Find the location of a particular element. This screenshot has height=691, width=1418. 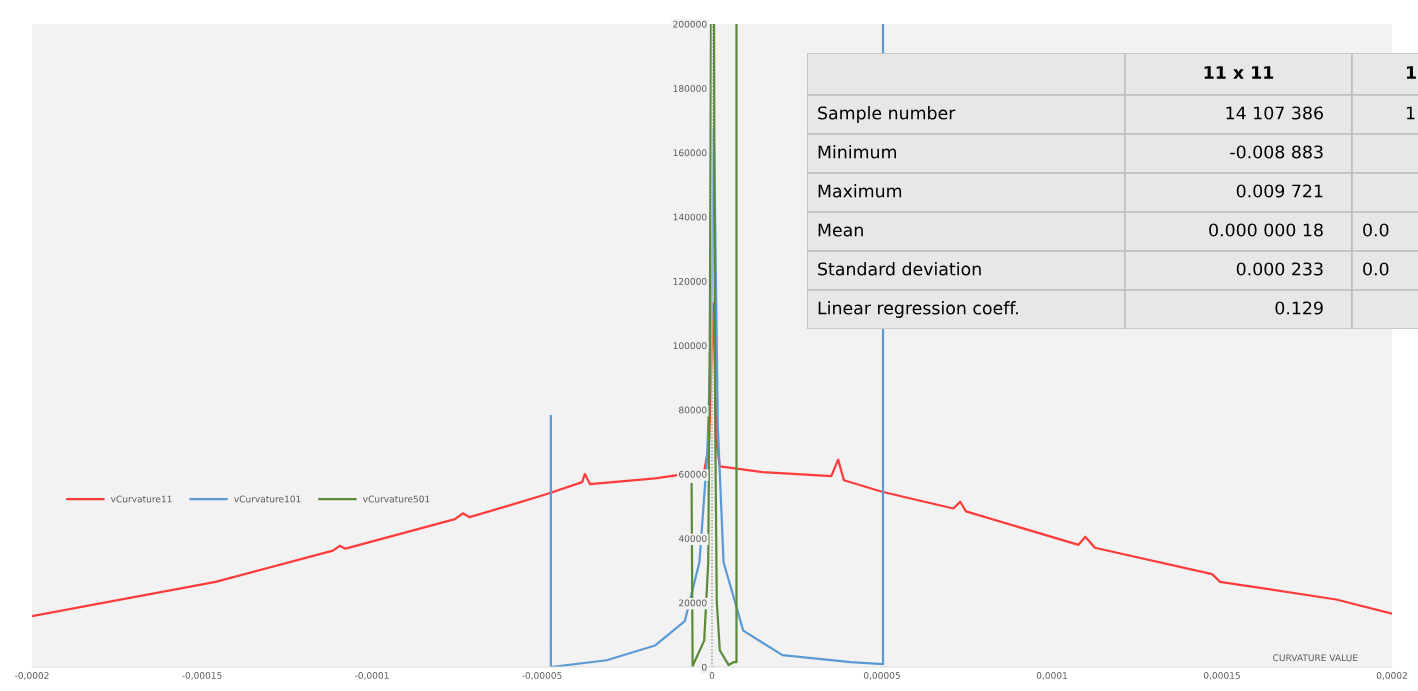

legend-label: vCurvature11 is located at coordinates (141, 499).